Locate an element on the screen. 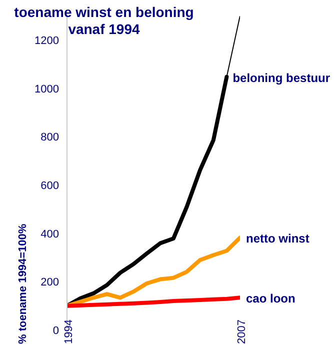 The height and width of the screenshot is (345, 334). series-label: beloning bestuur is located at coordinates (281, 77).